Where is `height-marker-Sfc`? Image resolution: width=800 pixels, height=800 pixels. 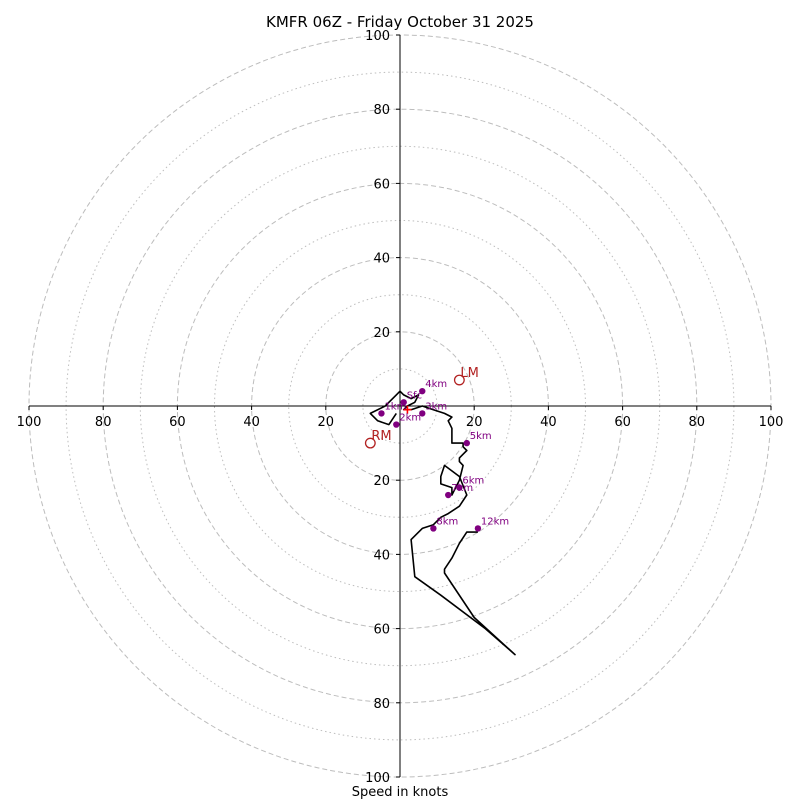
height-marker-Sfc is located at coordinates (403, 402).